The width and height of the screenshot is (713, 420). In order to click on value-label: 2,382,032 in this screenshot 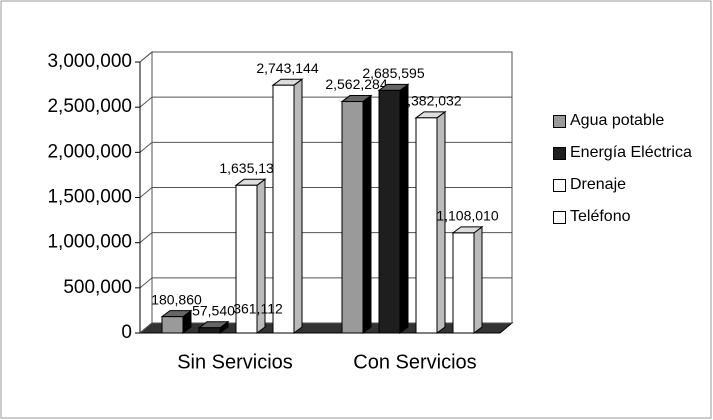, I will do `click(430, 101)`.